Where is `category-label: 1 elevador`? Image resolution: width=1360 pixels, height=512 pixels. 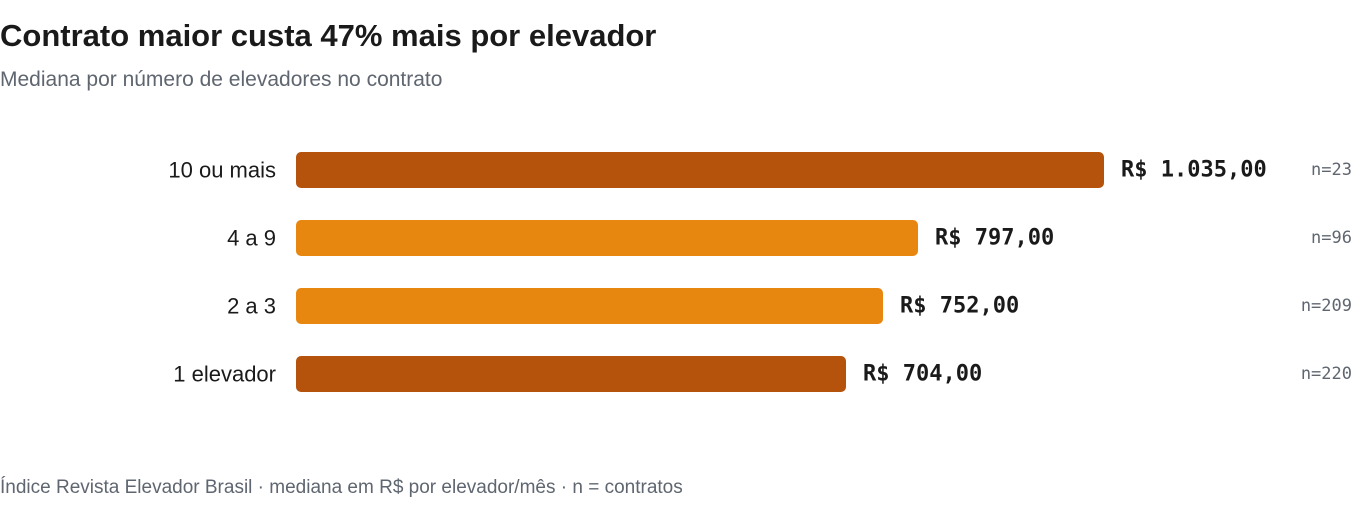 category-label: 1 elevador is located at coordinates (224, 374).